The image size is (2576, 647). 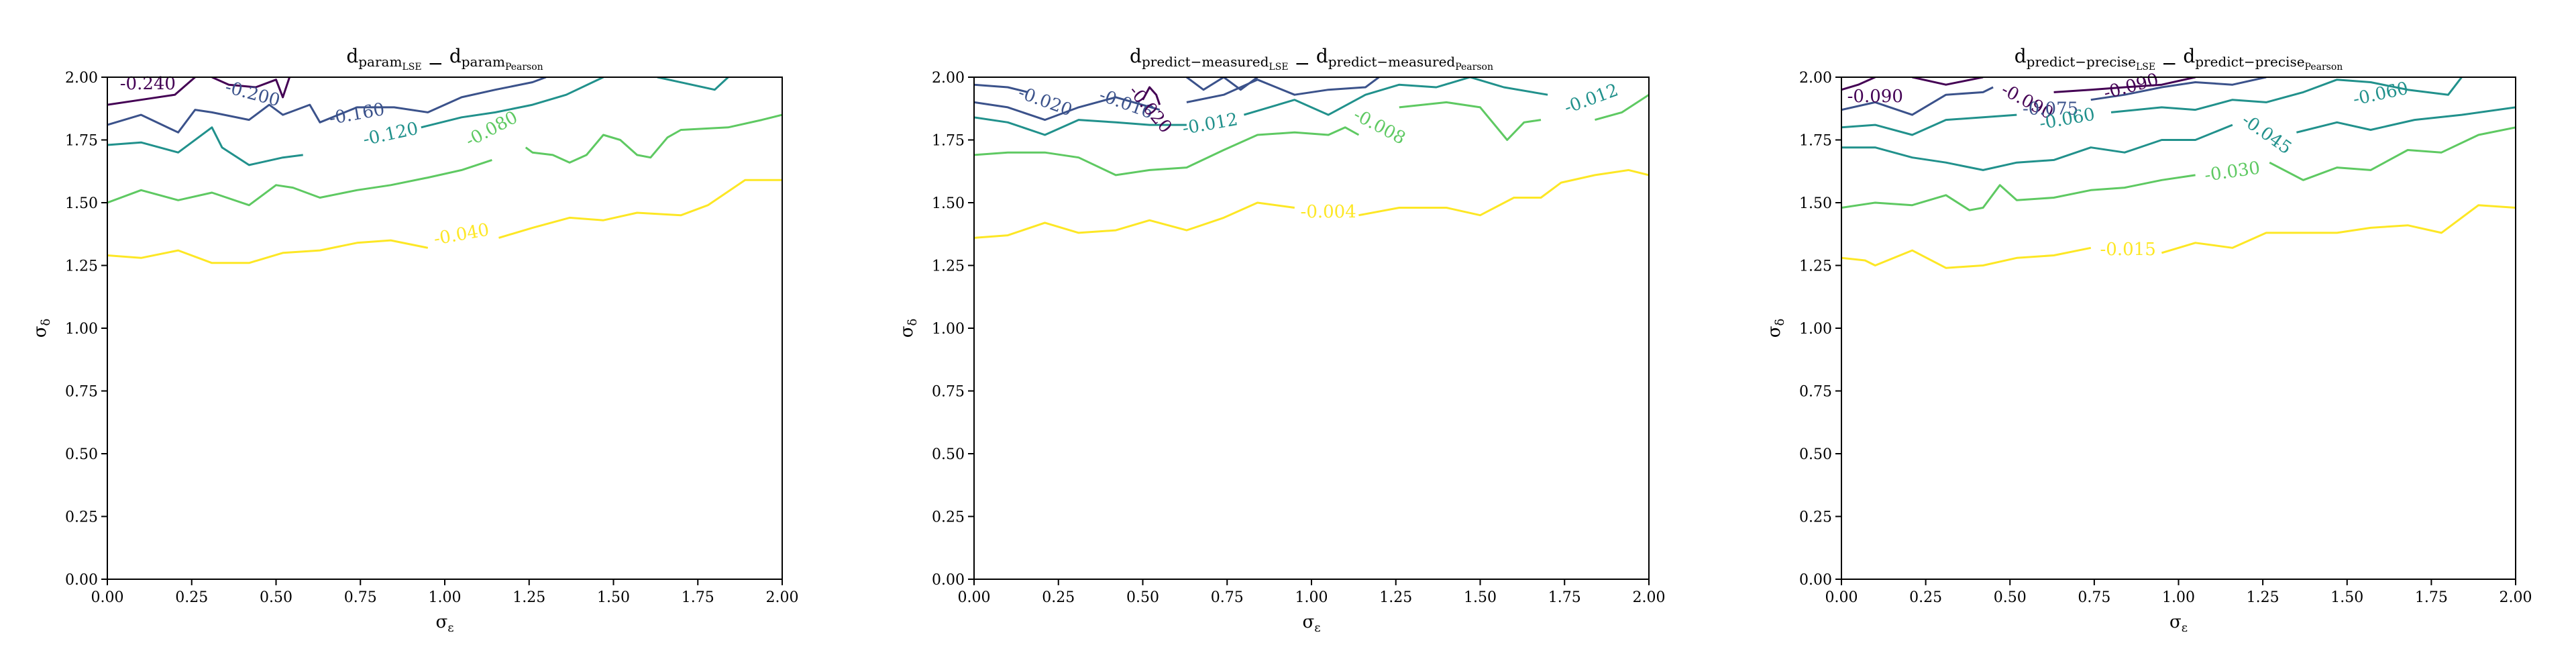 I want to click on contour-label: -0.060, so click(x=2380, y=94).